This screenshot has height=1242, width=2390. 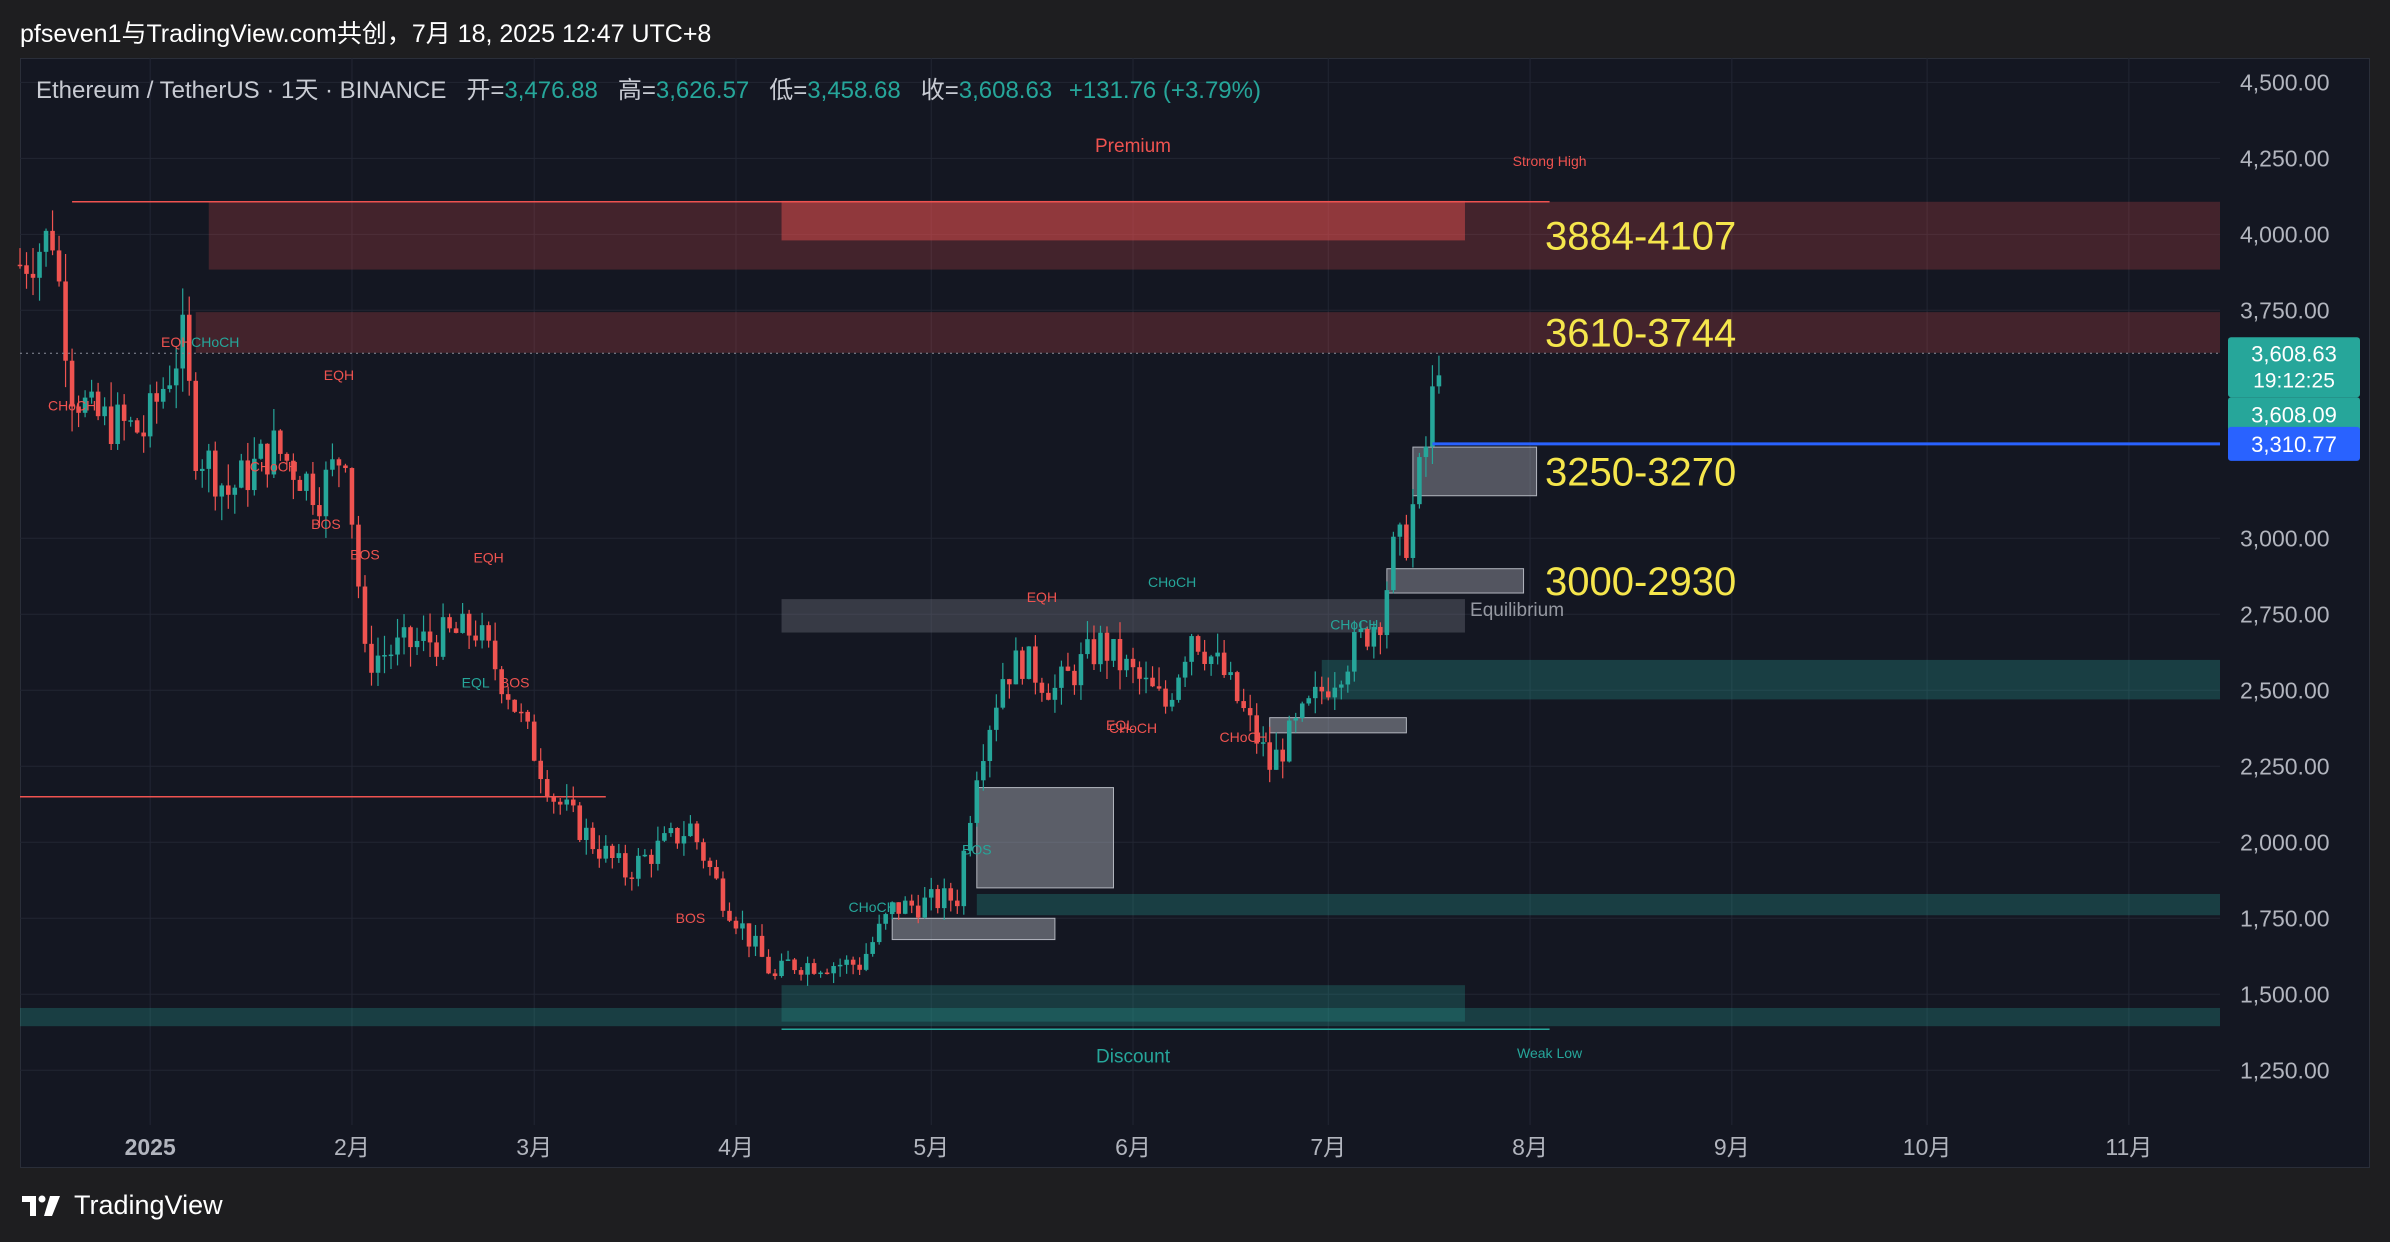 I want to click on close-value: 3,608.63, so click(x=1005, y=90).